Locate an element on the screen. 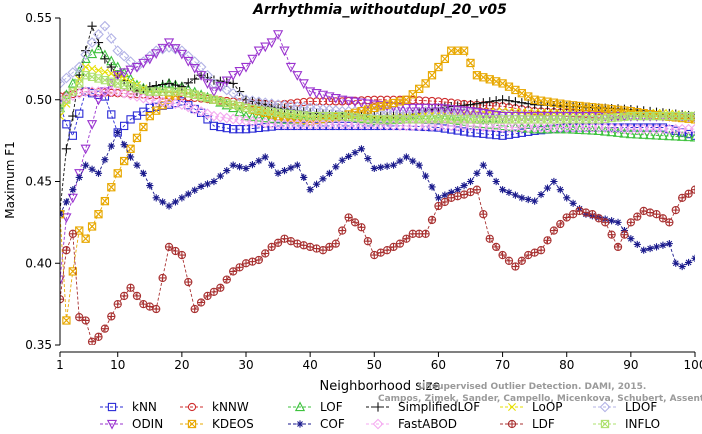 This screenshot has width=702, height=434. legend-marker-knn is located at coordinates (112, 407).